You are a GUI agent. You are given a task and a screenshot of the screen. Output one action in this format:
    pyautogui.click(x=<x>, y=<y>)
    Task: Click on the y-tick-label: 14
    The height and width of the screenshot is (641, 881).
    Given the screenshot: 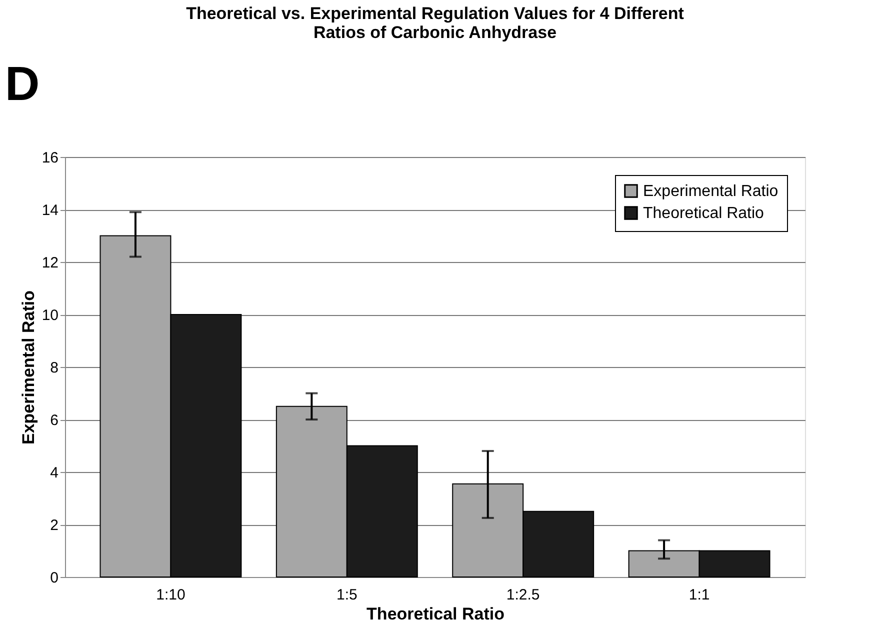 What is the action you would take?
    pyautogui.click(x=50, y=210)
    